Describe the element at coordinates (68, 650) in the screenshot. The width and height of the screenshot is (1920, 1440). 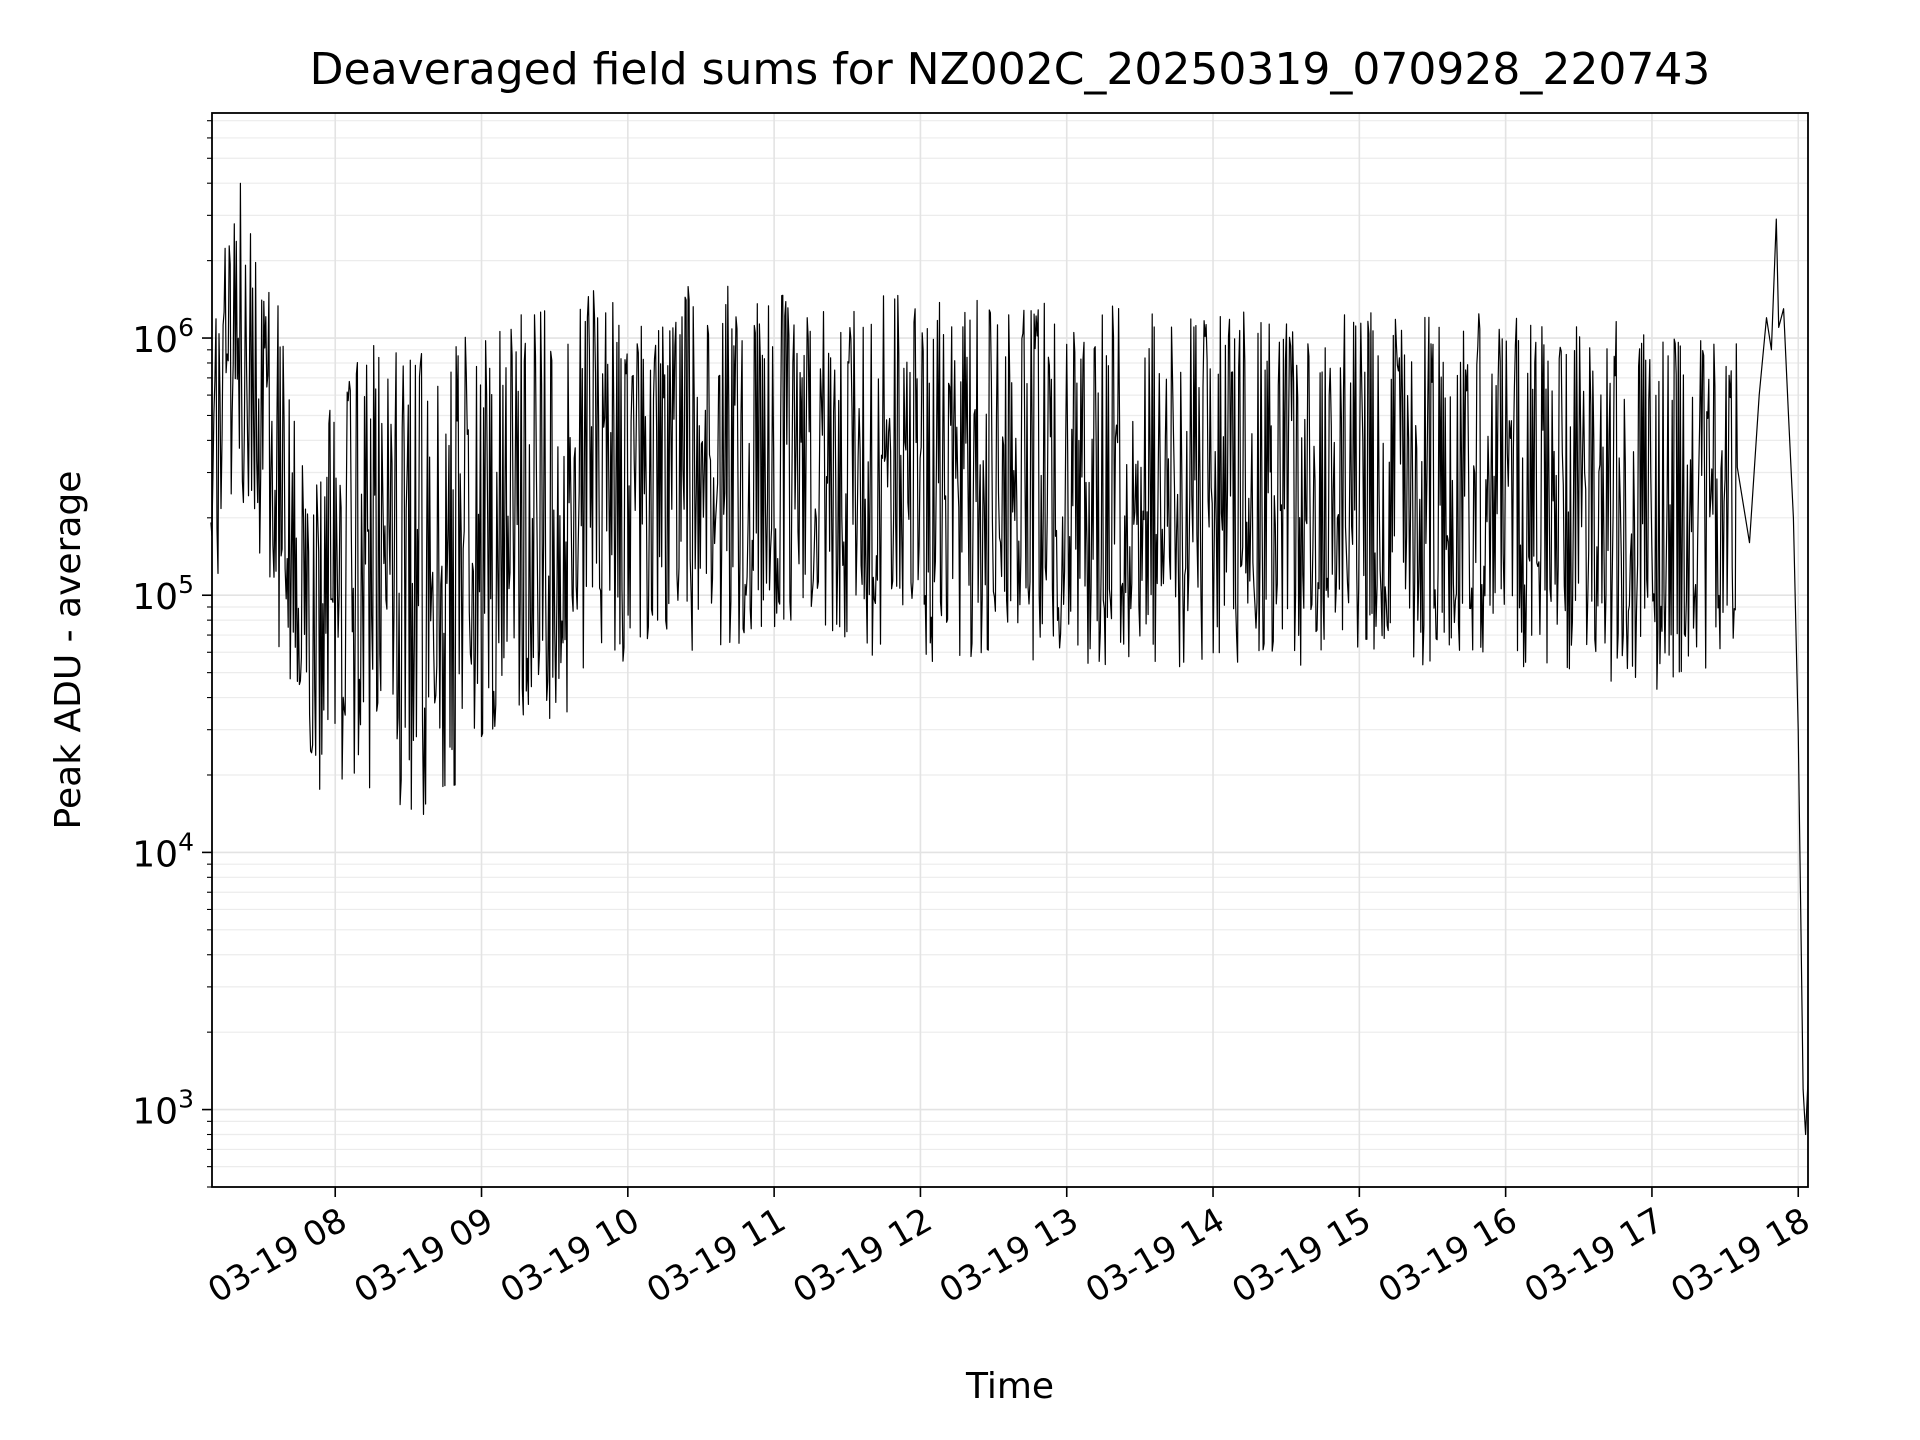
I see `y-axis-label: Peak ADU - average` at that location.